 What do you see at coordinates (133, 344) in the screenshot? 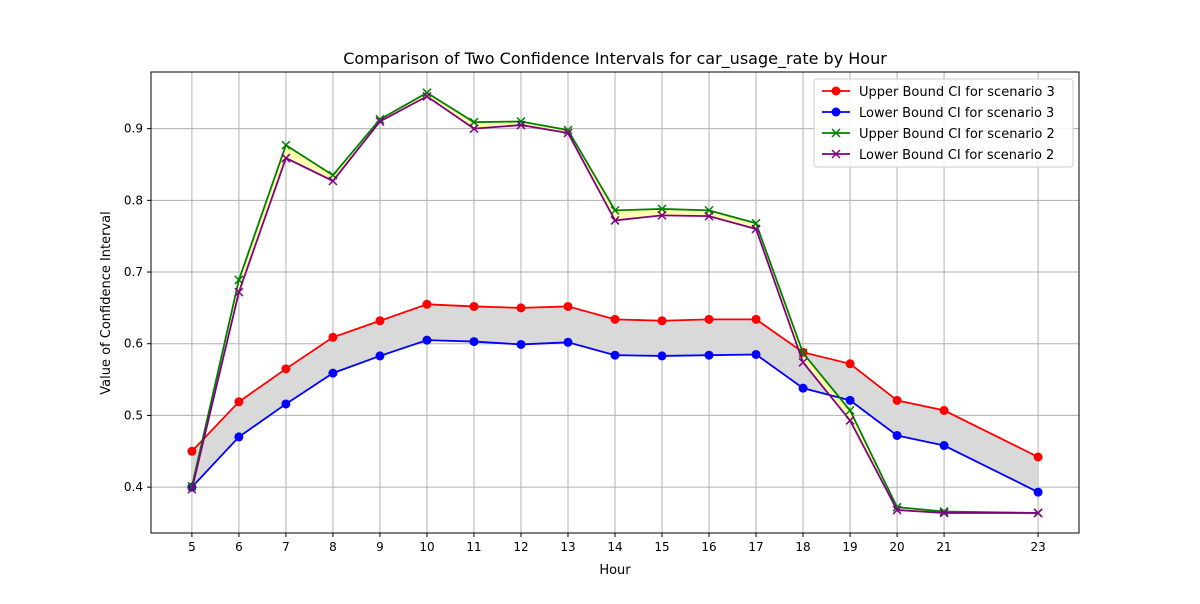
I see `y-tick-label: 0.6` at bounding box center [133, 344].